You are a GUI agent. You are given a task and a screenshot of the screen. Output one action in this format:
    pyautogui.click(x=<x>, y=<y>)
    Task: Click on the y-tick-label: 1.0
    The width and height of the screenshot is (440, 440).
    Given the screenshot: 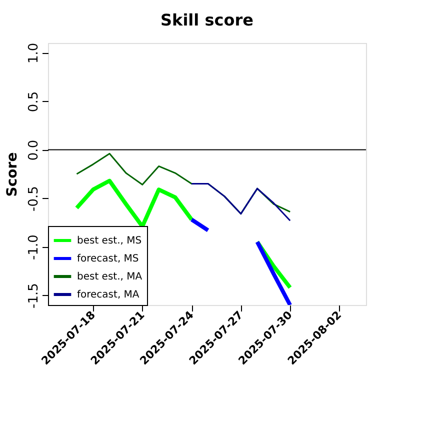 What is the action you would take?
    pyautogui.click(x=34, y=53)
    